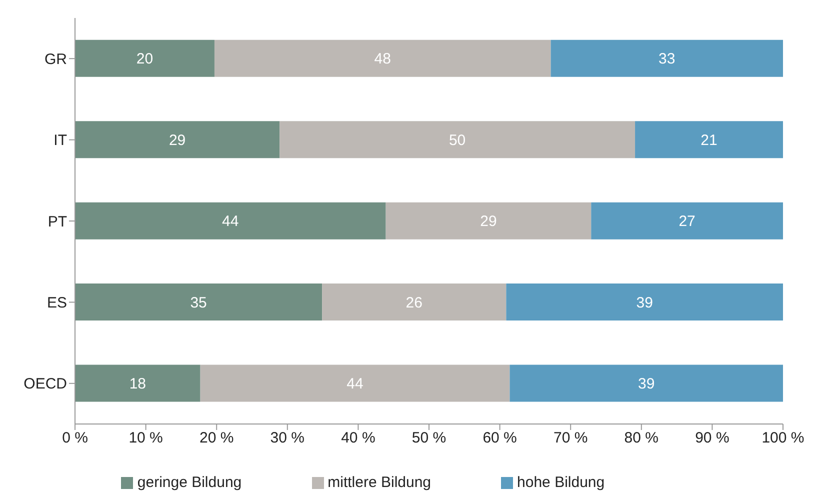 This screenshot has width=823, height=500. What do you see at coordinates (145, 438) in the screenshot?
I see `x-tick-label: 10 %` at bounding box center [145, 438].